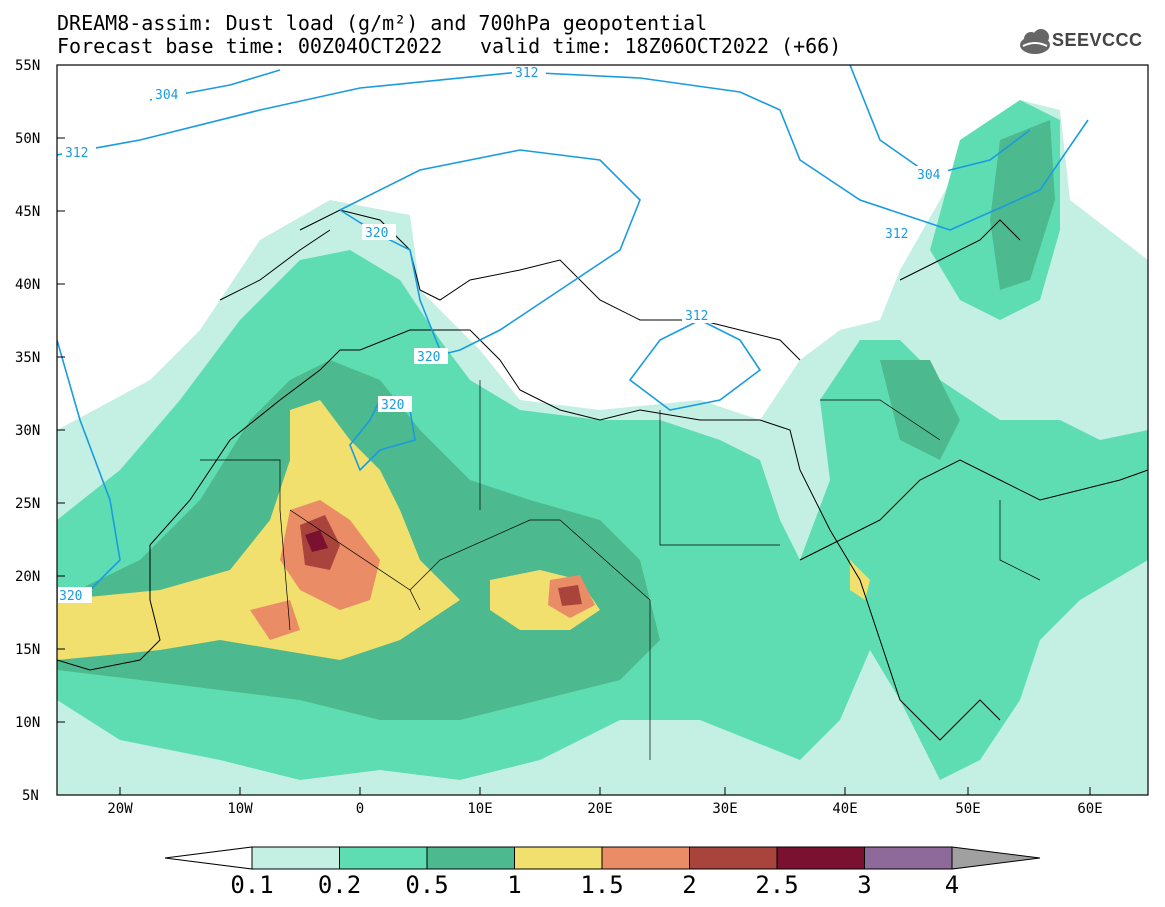 The width and height of the screenshot is (1165, 907). Describe the element at coordinates (27, 139) in the screenshot. I see `lat-label: 50N` at that location.